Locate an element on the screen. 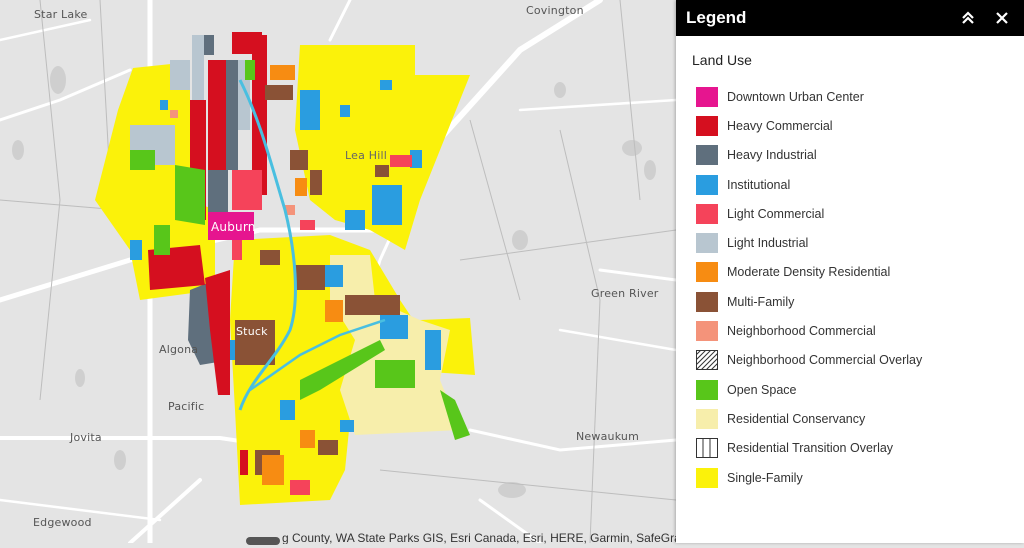  legend-item: Single-Family is located at coordinates (809, 477).